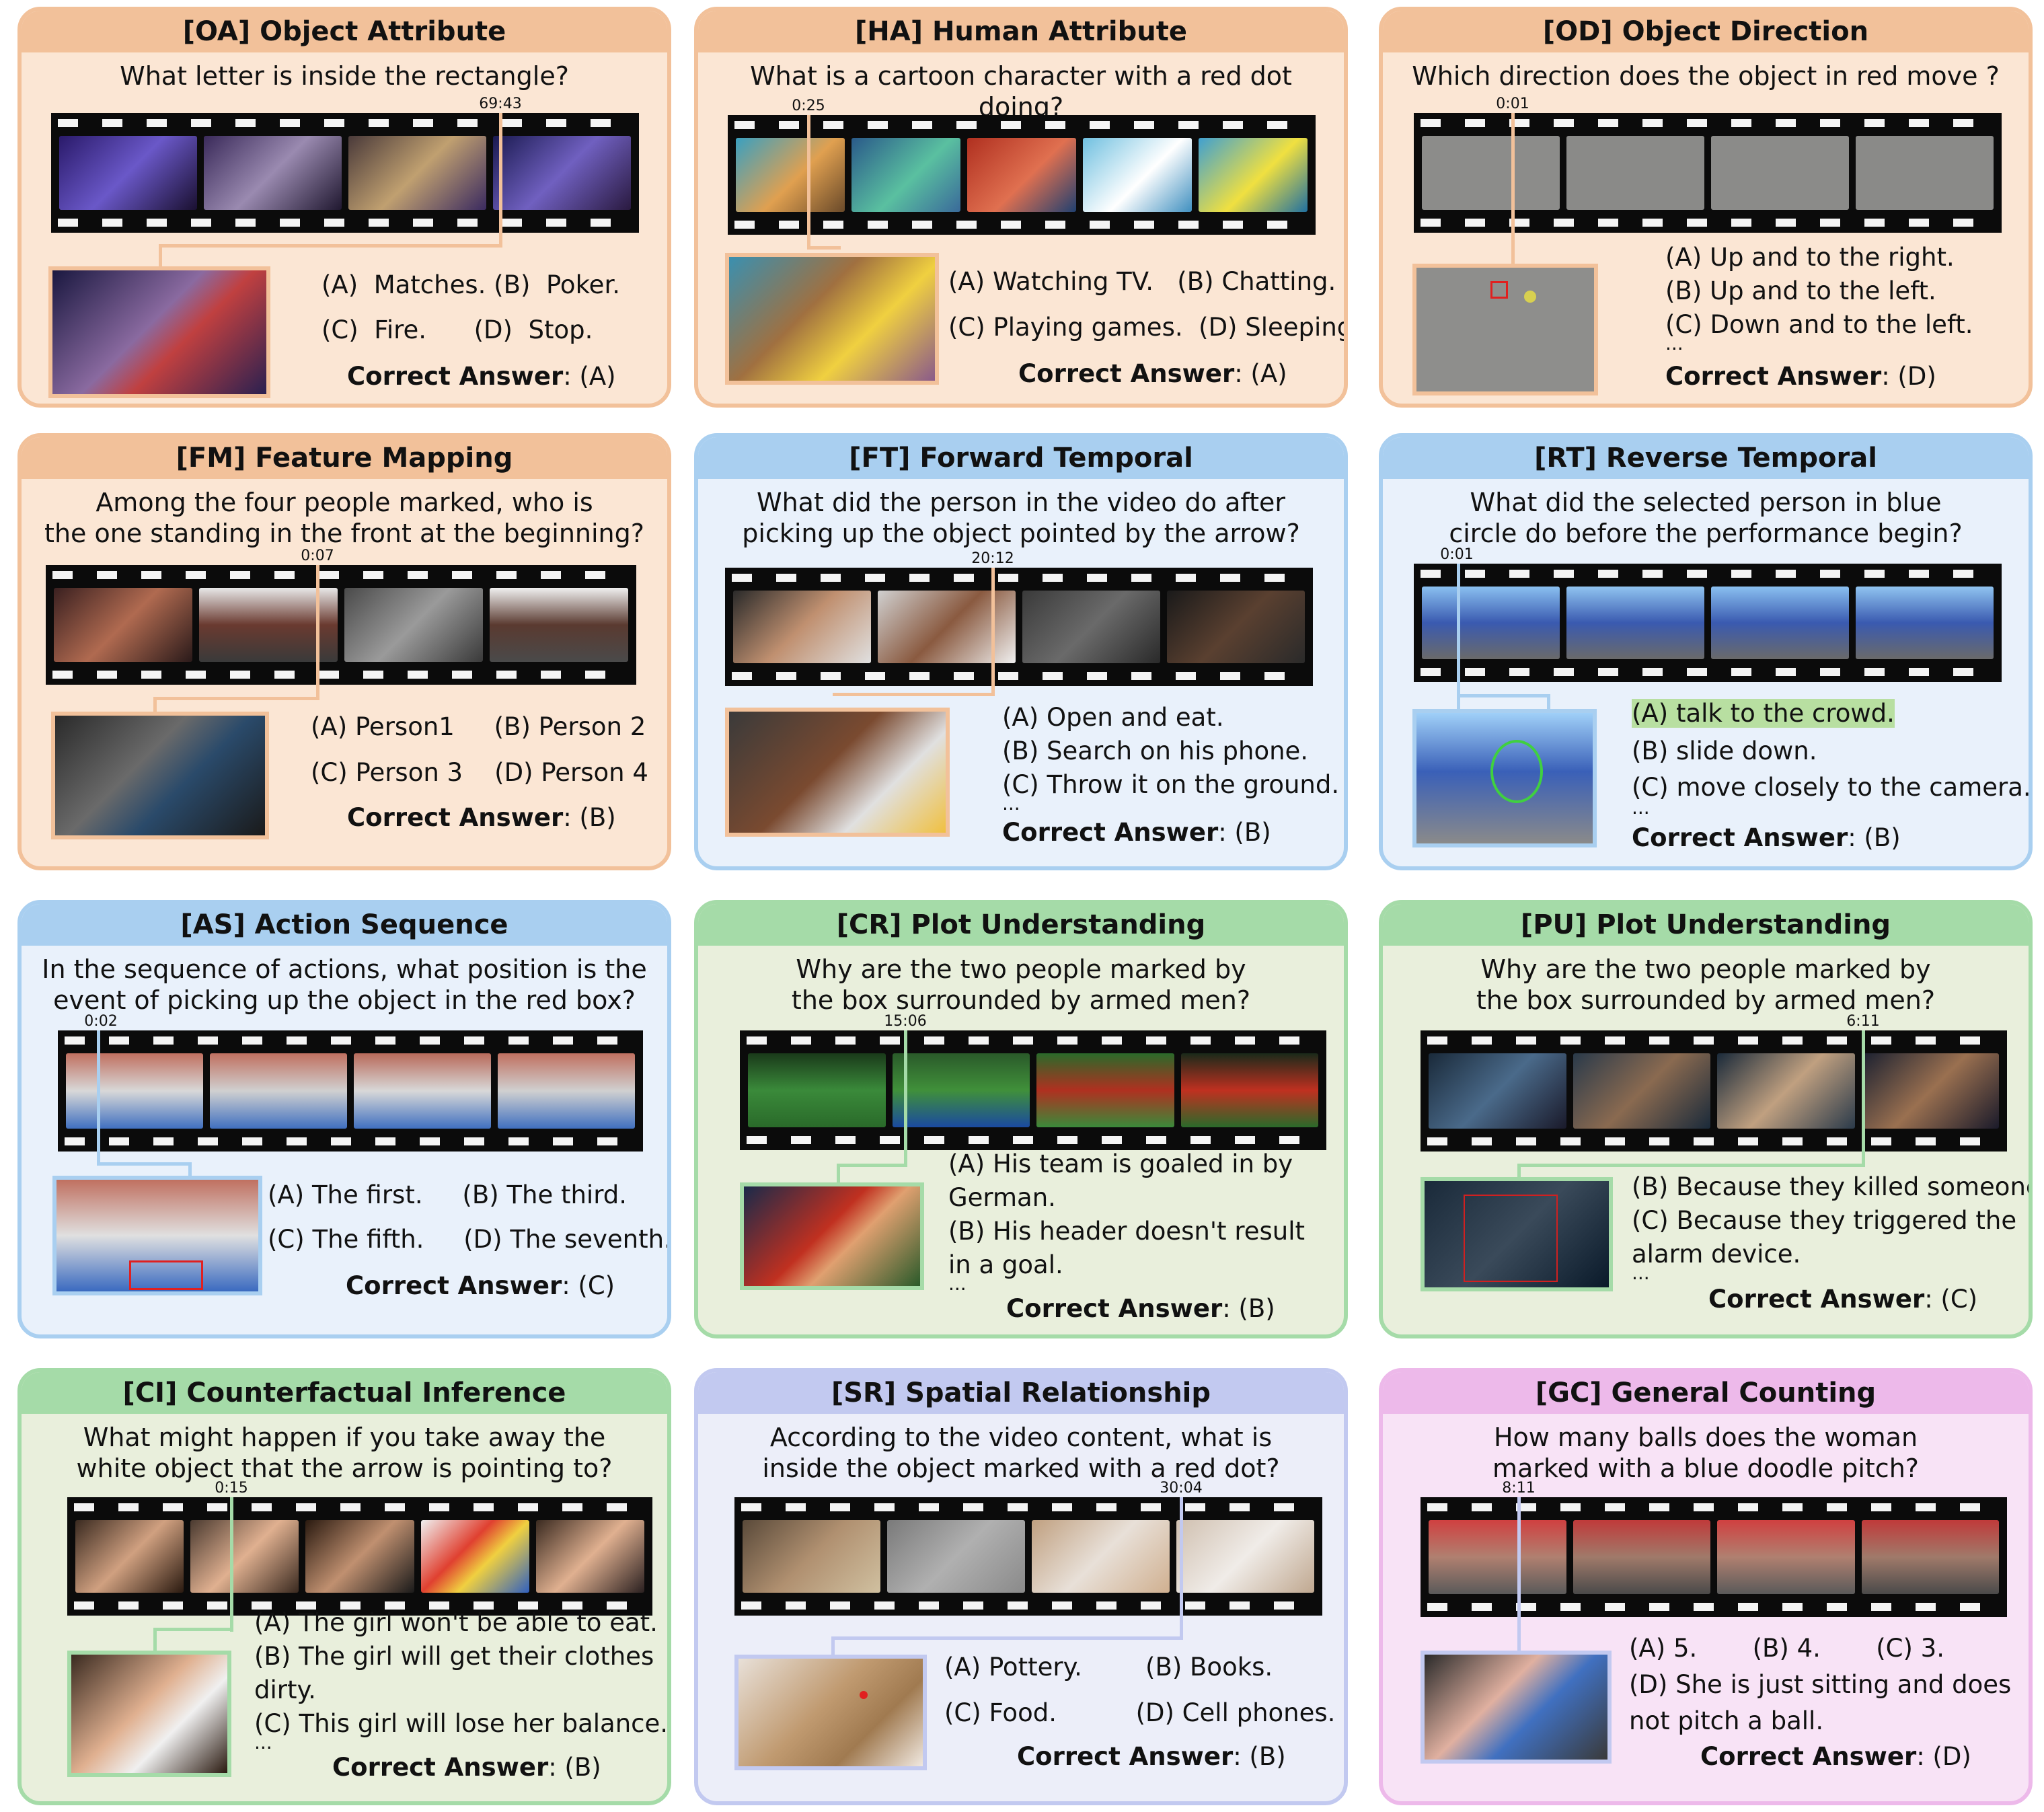 The width and height of the screenshot is (2044, 1812). Describe the element at coordinates (1140, 1712) in the screenshot. I see `answer-option: (C) Food. (D) Cell phones.` at that location.